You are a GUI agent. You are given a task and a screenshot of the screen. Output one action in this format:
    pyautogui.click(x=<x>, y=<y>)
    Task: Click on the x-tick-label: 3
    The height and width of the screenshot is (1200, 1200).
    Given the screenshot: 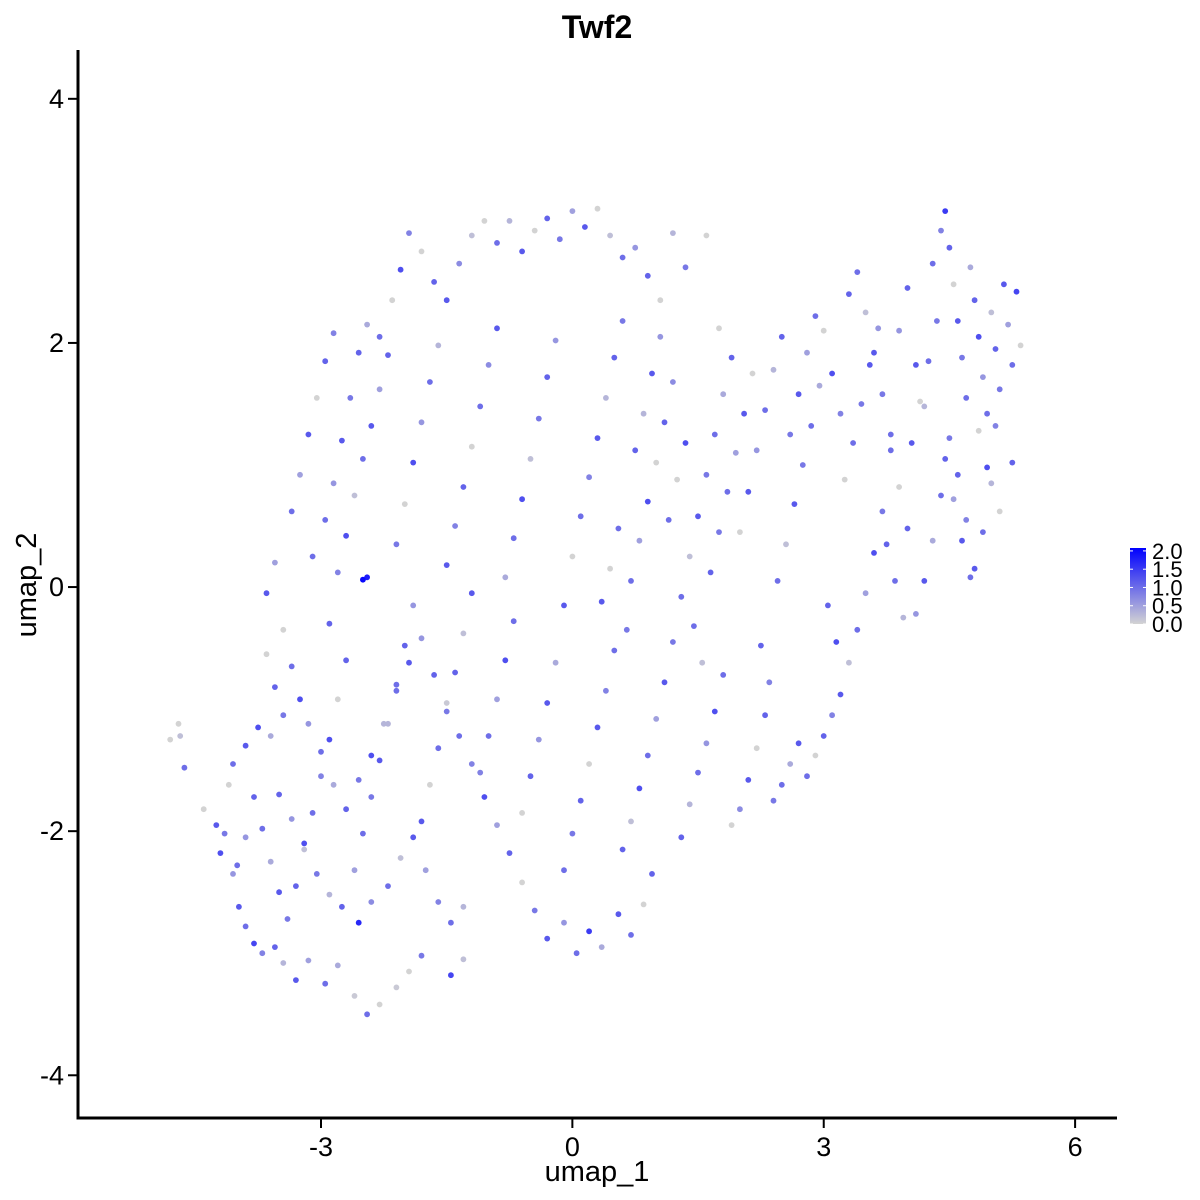 What is the action you would take?
    pyautogui.click(x=823, y=1147)
    